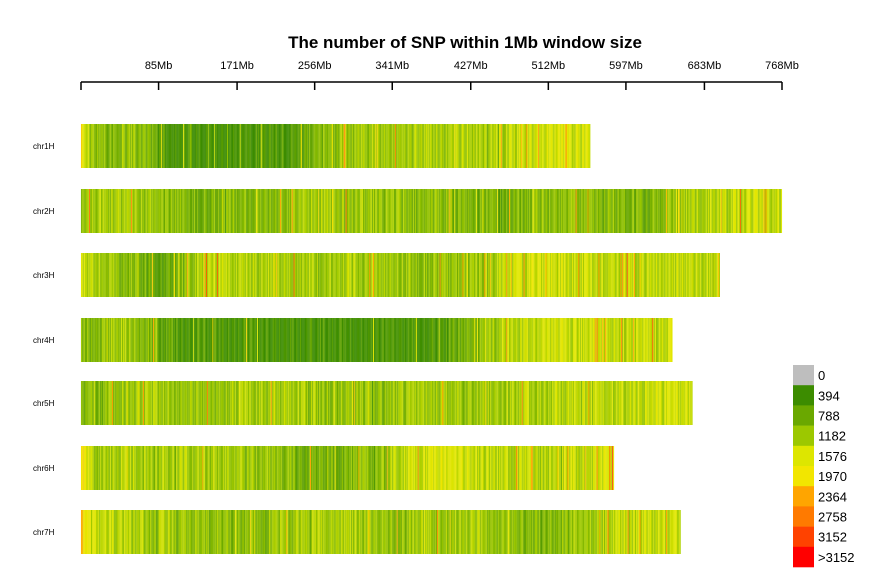 This screenshot has height=587, width=894. What do you see at coordinates (803, 496) in the screenshot?
I see `legend-swatch` at bounding box center [803, 496].